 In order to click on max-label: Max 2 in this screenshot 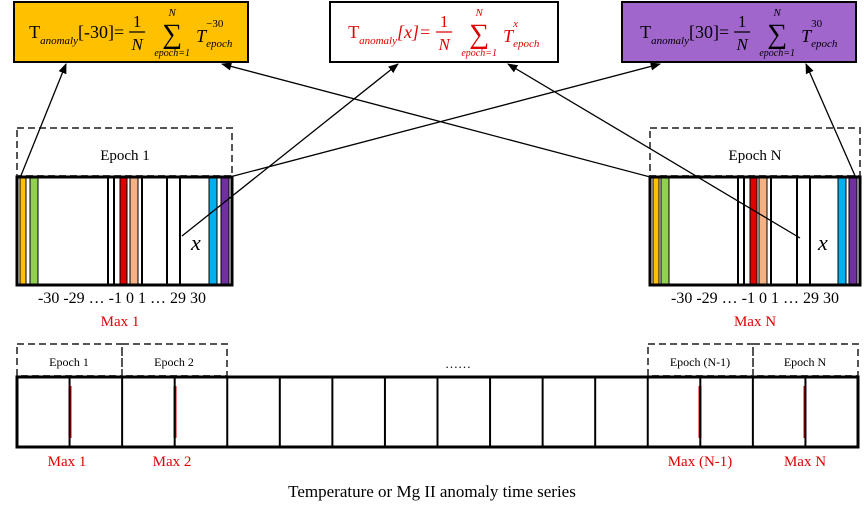, I will do `click(172, 462)`.